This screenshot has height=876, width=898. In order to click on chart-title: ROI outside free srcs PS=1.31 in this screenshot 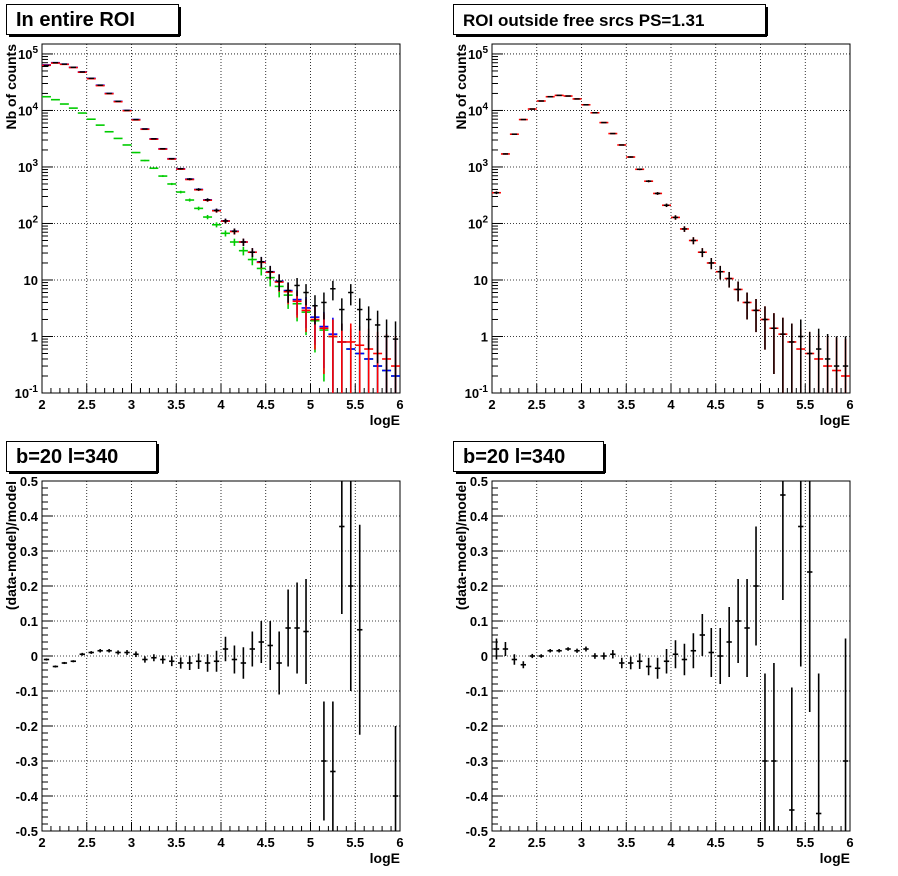, I will do `click(583, 20)`.